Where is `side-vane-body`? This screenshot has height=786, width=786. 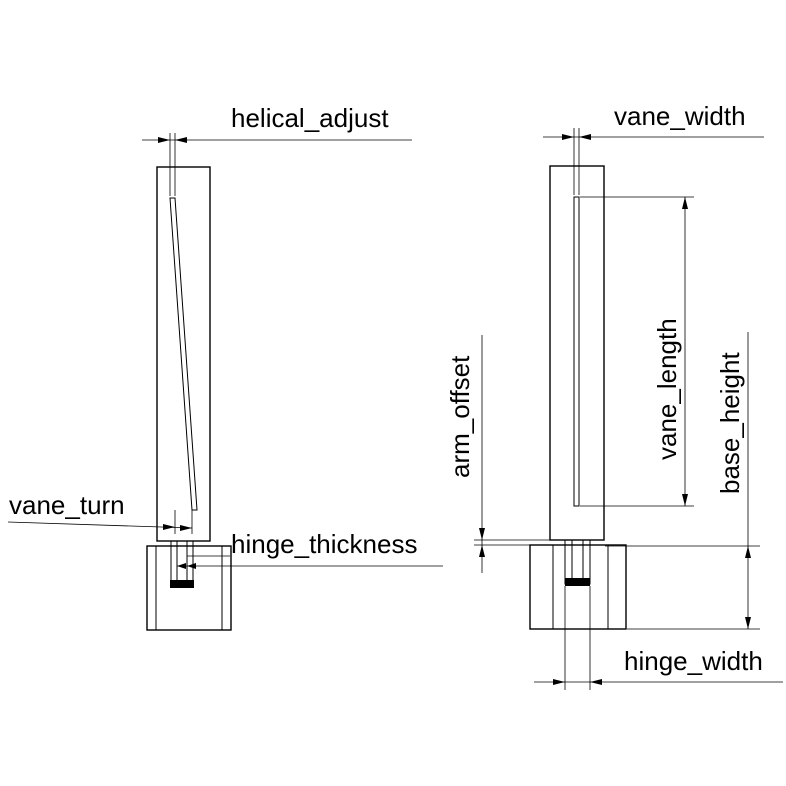
side-vane-body is located at coordinates (577, 353).